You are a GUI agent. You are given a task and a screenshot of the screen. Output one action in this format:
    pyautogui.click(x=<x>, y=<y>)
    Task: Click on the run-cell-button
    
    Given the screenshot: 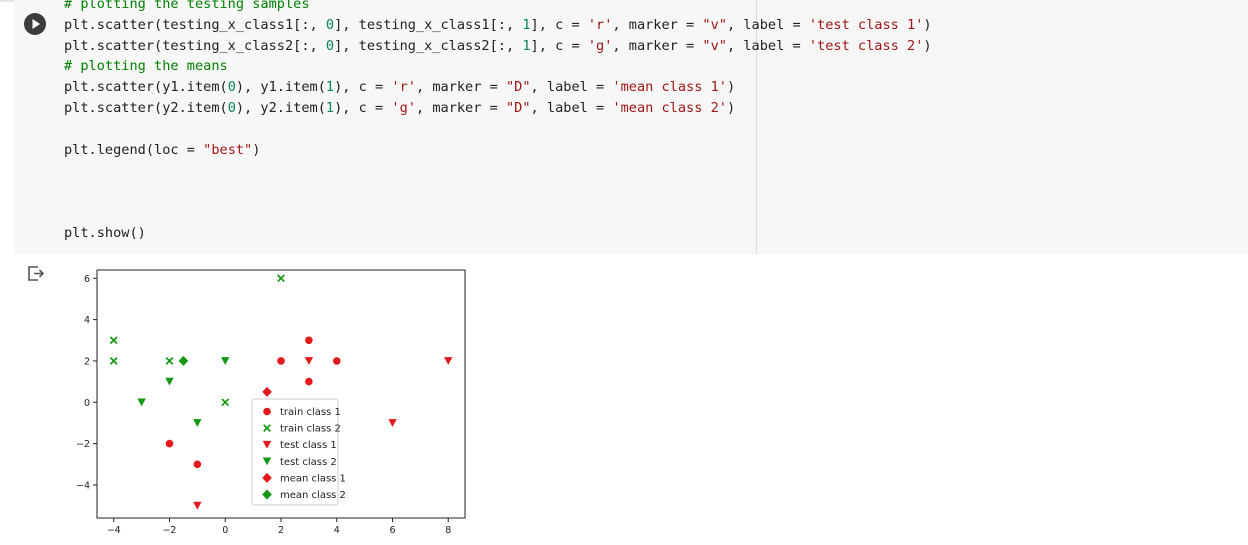 What is the action you would take?
    pyautogui.click(x=35, y=24)
    